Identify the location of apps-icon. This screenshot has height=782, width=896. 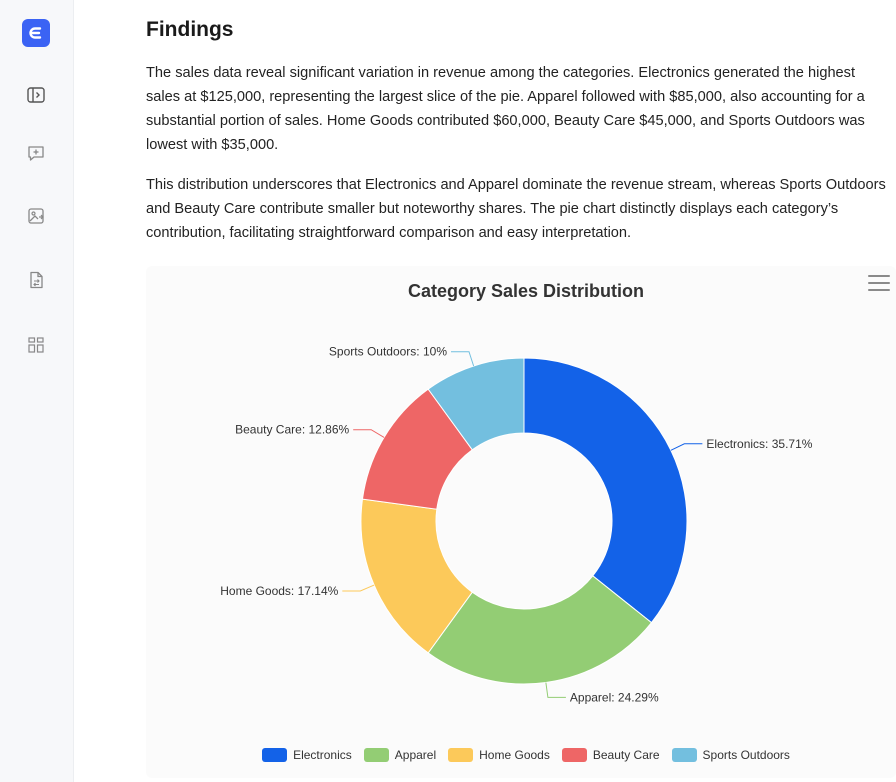
(36, 345).